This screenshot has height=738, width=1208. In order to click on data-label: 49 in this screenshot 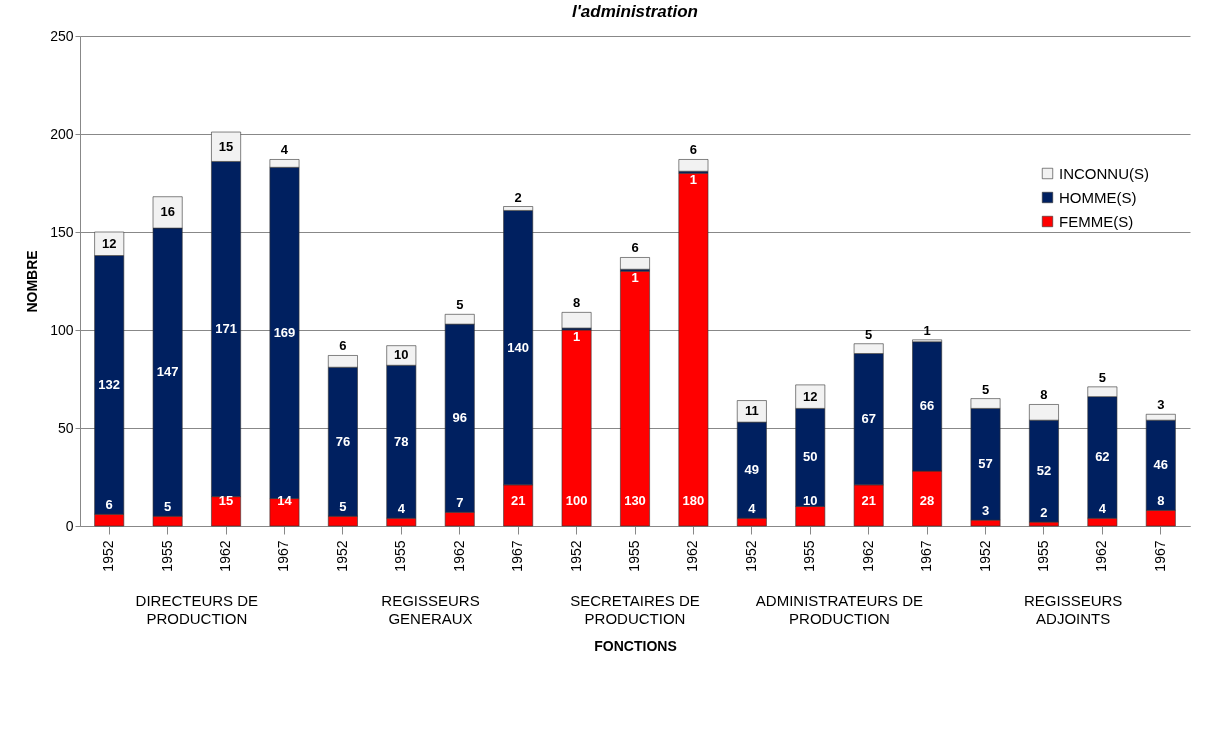, I will do `click(752, 470)`.